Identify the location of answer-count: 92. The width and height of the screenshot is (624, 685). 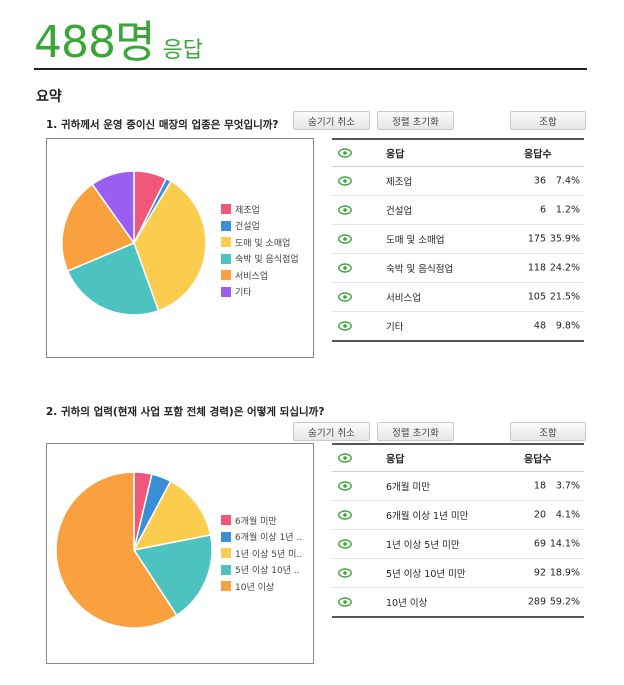
(539, 573).